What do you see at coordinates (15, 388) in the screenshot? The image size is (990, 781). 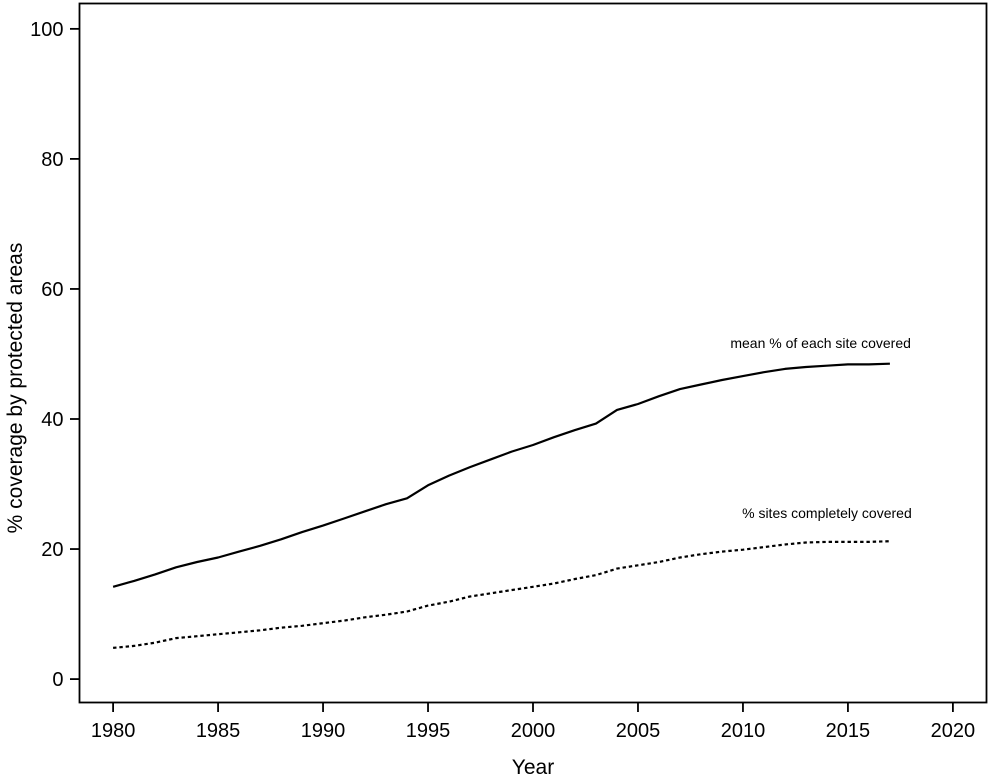 I see `y-axis-title: % coverage by protected areas` at bounding box center [15, 388].